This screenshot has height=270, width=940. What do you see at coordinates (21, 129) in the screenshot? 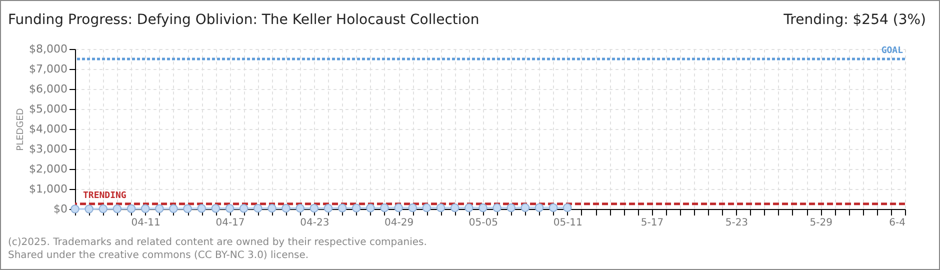
I see `y-axis-title: PLEDGED` at bounding box center [21, 129].